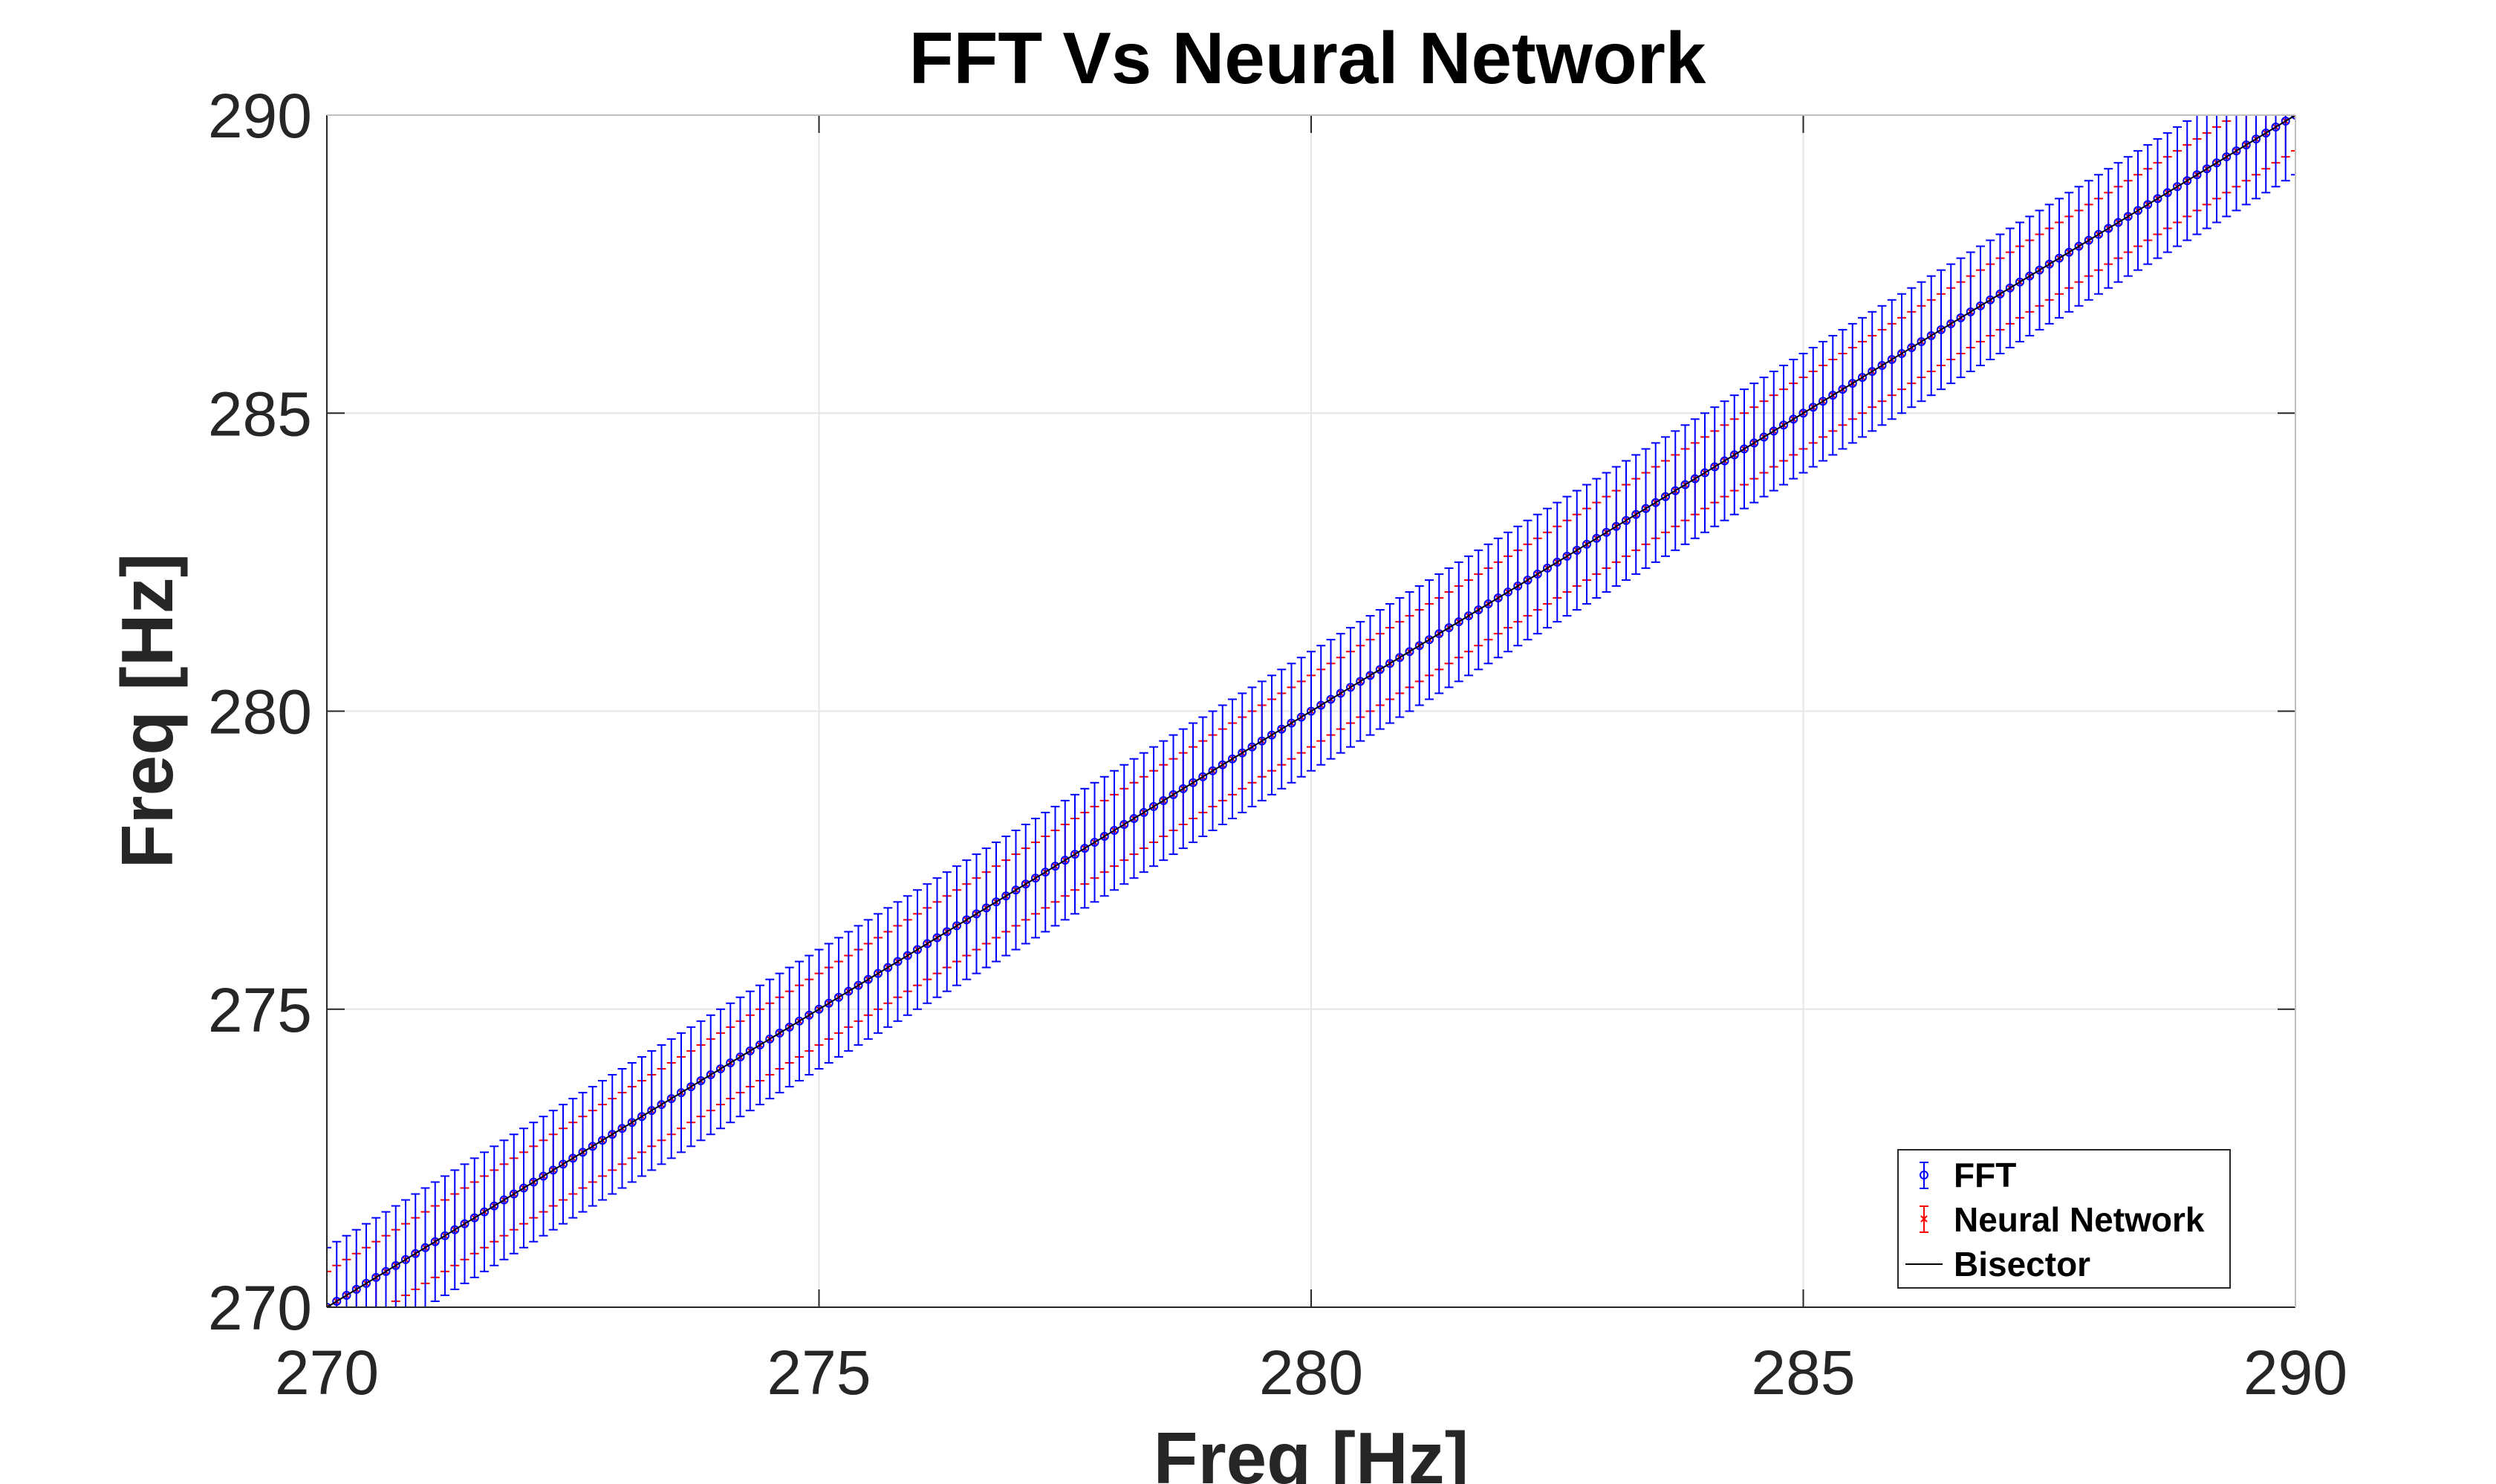 This screenshot has height=1484, width=2496. Describe the element at coordinates (819, 1373) in the screenshot. I see `x-tick-label: 275` at that location.